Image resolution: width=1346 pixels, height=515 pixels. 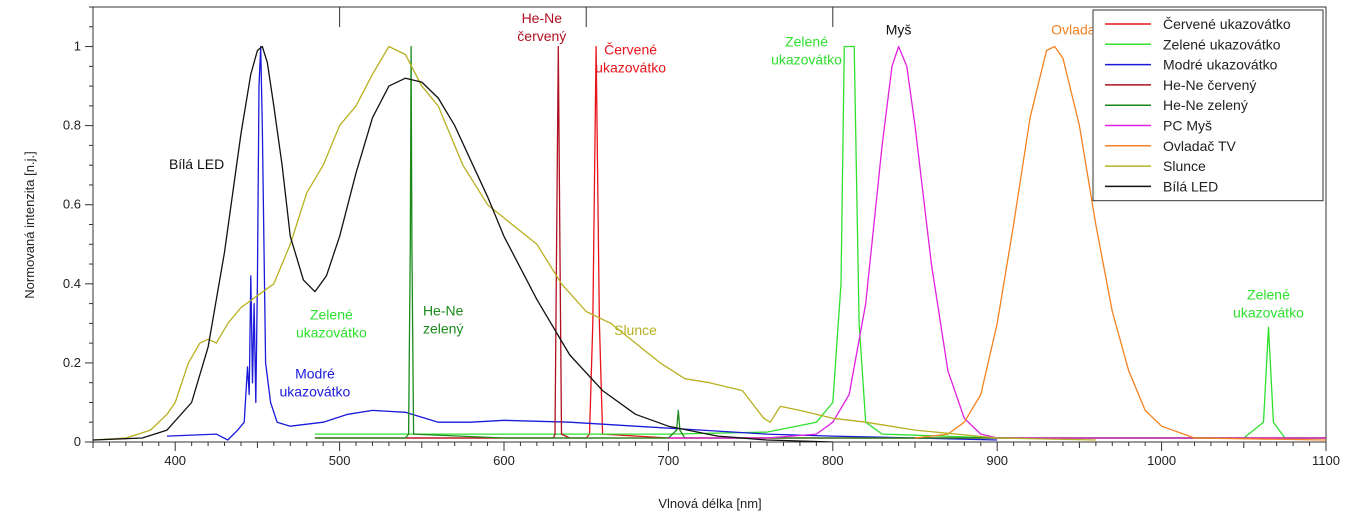 I want to click on annotation: Modré ukazovátko, so click(x=315, y=383).